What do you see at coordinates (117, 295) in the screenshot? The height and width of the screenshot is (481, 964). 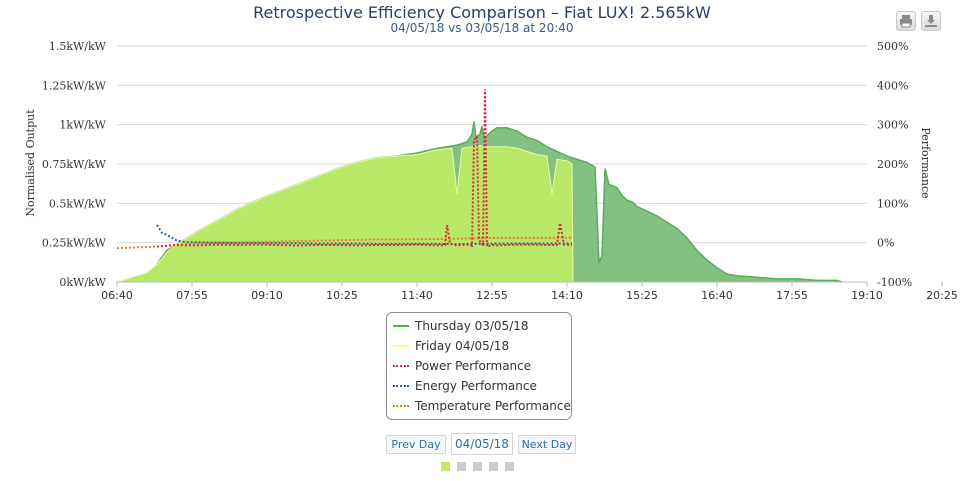 I see `x-tick-label: 06:40` at bounding box center [117, 295].